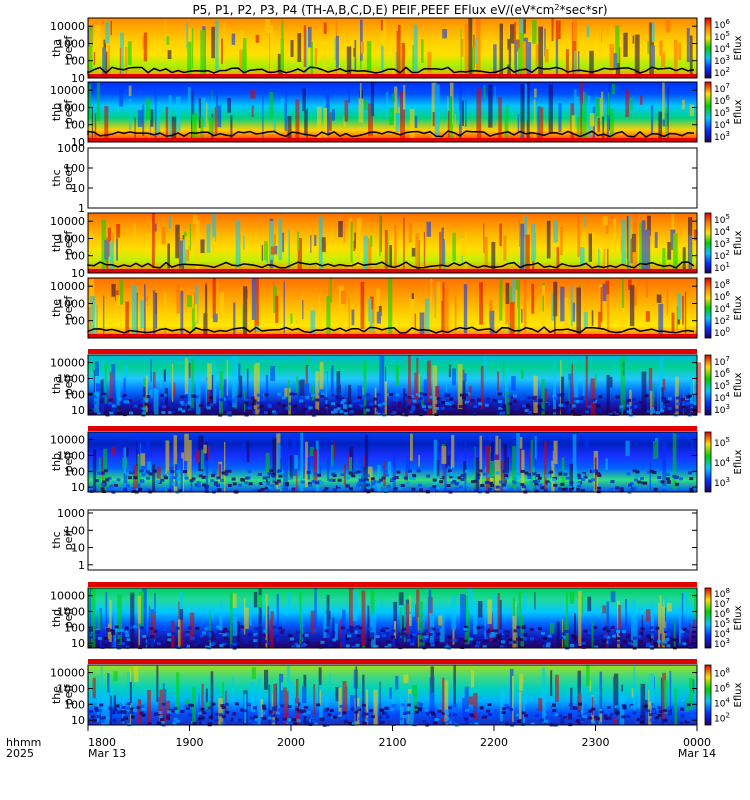 The width and height of the screenshot is (750, 800). I want to click on ytick-label: 1, so click(81, 565).